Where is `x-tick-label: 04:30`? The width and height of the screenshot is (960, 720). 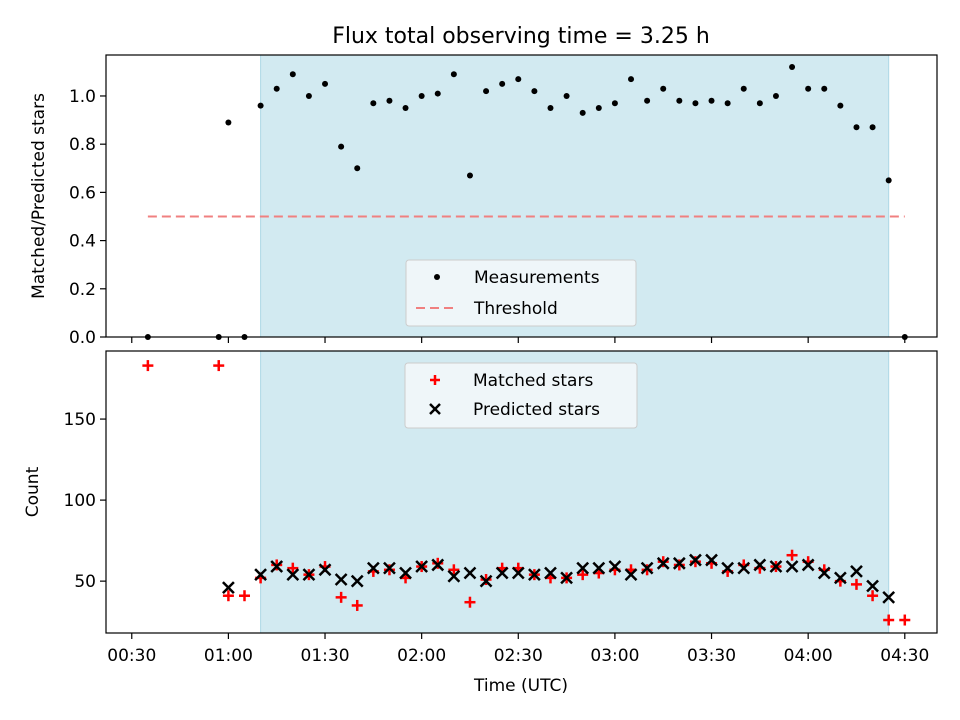
x-tick-label: 04:30 is located at coordinates (904, 656).